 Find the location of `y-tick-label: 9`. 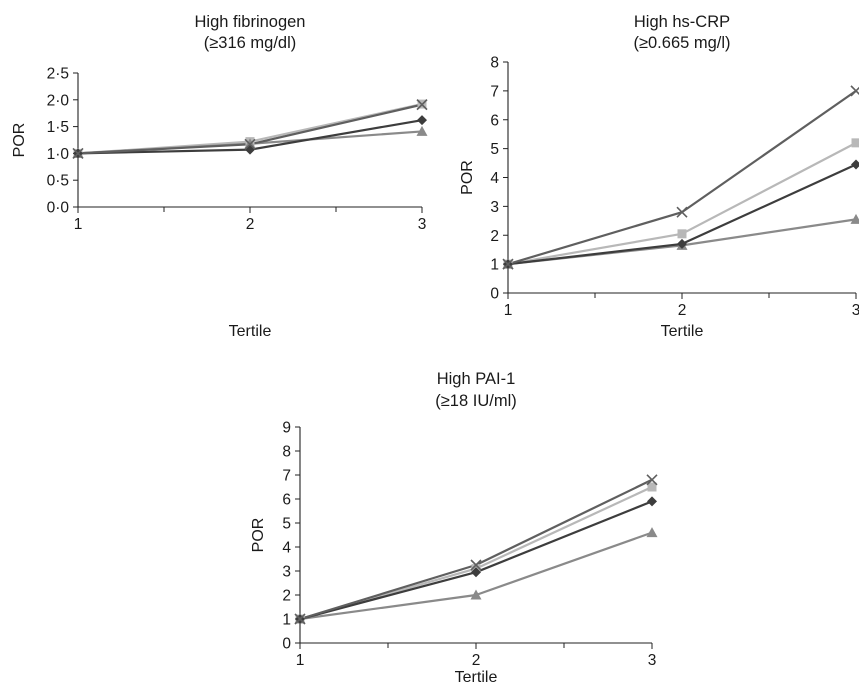

y-tick-label: 9 is located at coordinates (286, 428).